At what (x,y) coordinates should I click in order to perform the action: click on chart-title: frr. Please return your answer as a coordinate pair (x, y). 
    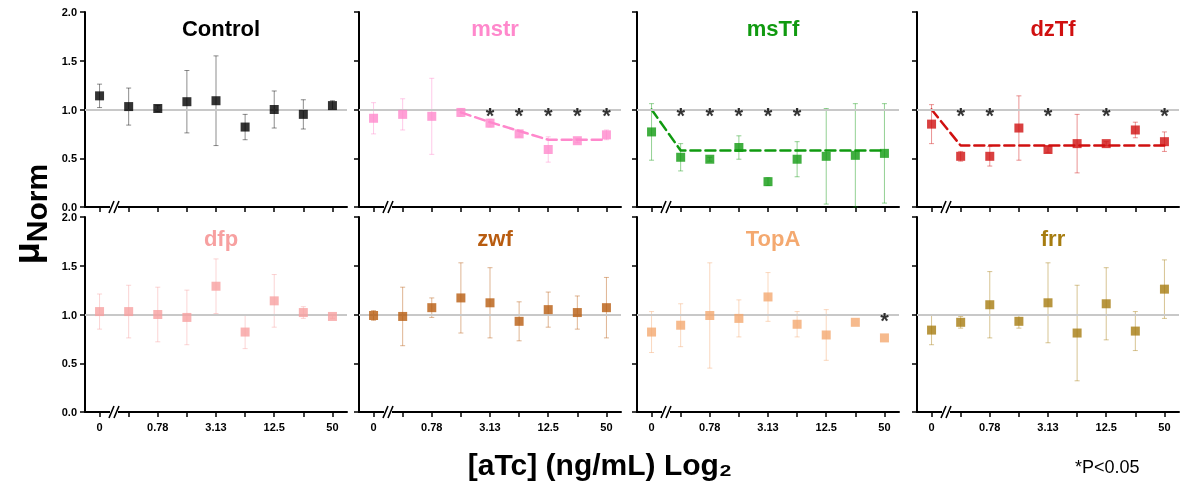
    Looking at the image, I should click on (1053, 238).